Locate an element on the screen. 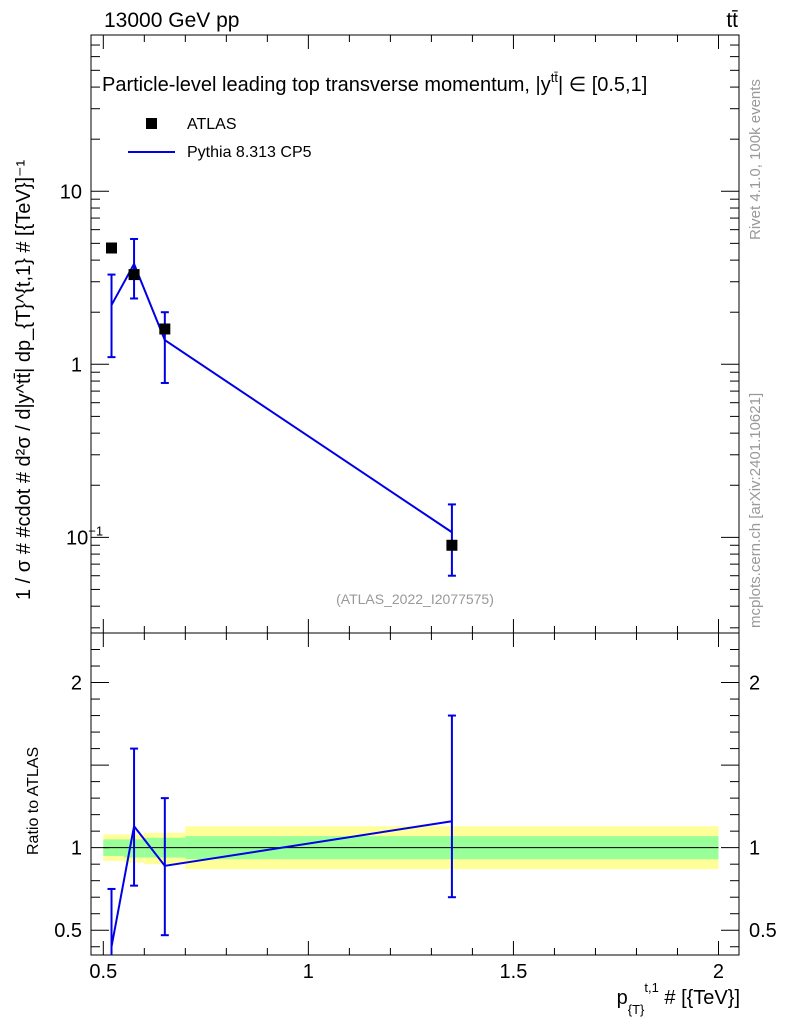  x-tick-label: 1 is located at coordinates (308, 972).